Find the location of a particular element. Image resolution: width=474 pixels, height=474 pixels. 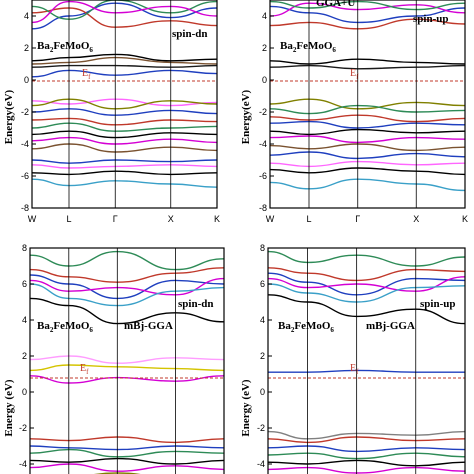

method-label: GGA+U is located at coordinates (335, 4).